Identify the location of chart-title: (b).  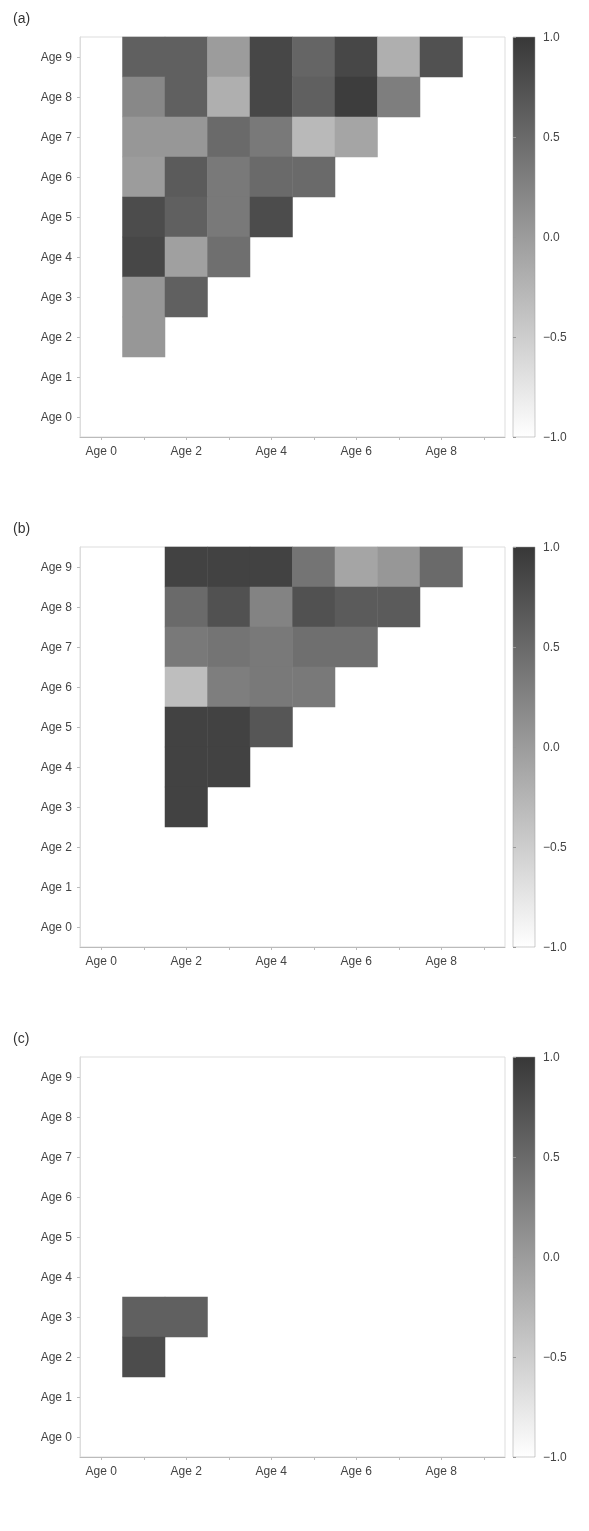
(22, 528).